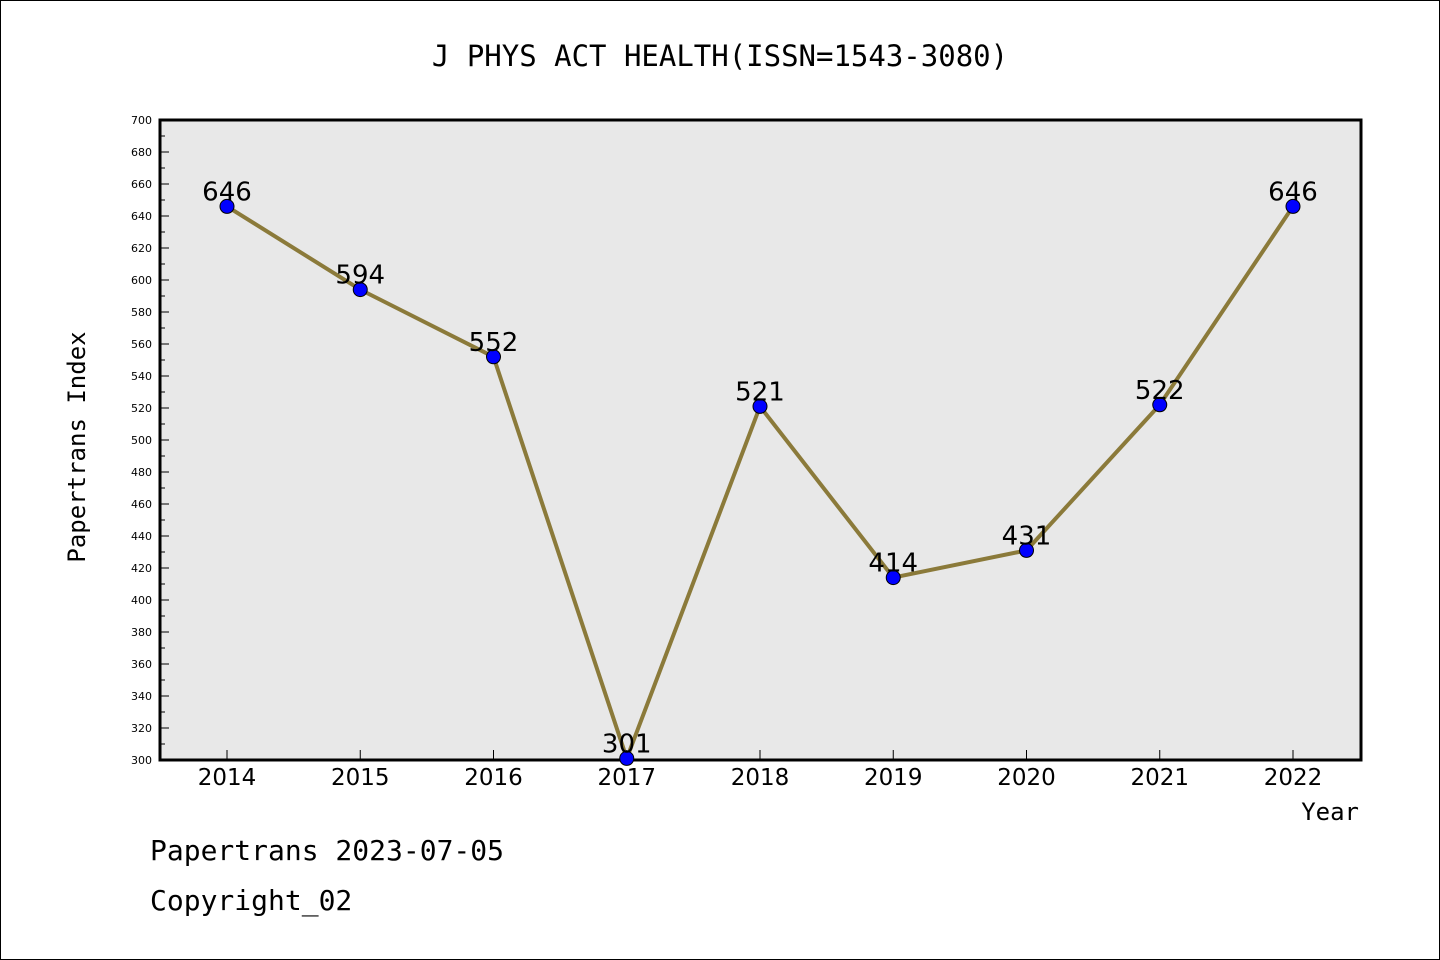  What do you see at coordinates (627, 744) in the screenshot?
I see `data-label: 301` at bounding box center [627, 744].